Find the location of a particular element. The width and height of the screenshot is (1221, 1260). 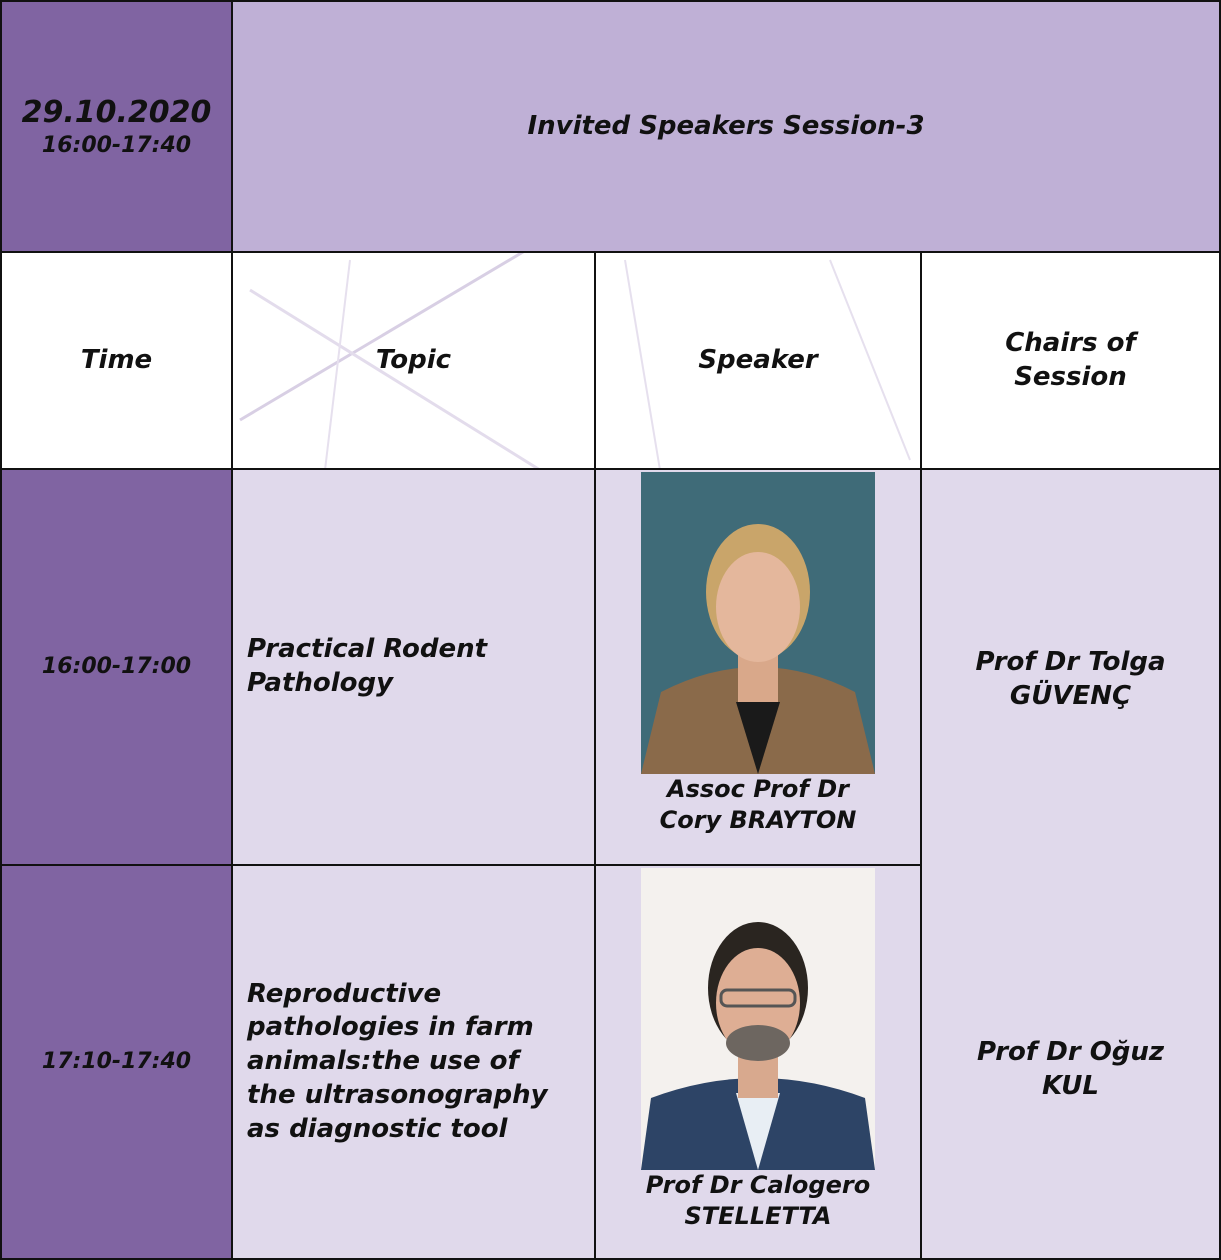

date: 29.10.2020 is located at coordinates (116, 112).